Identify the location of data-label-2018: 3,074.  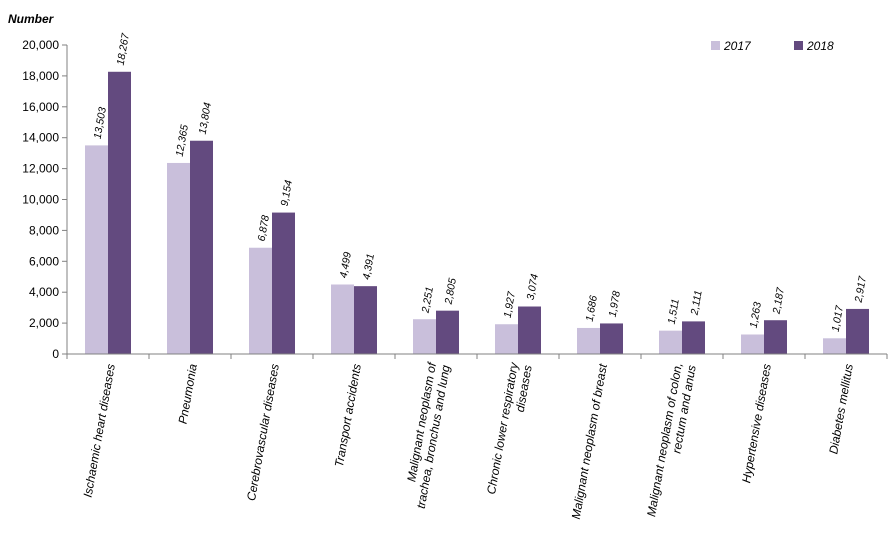
(533, 287).